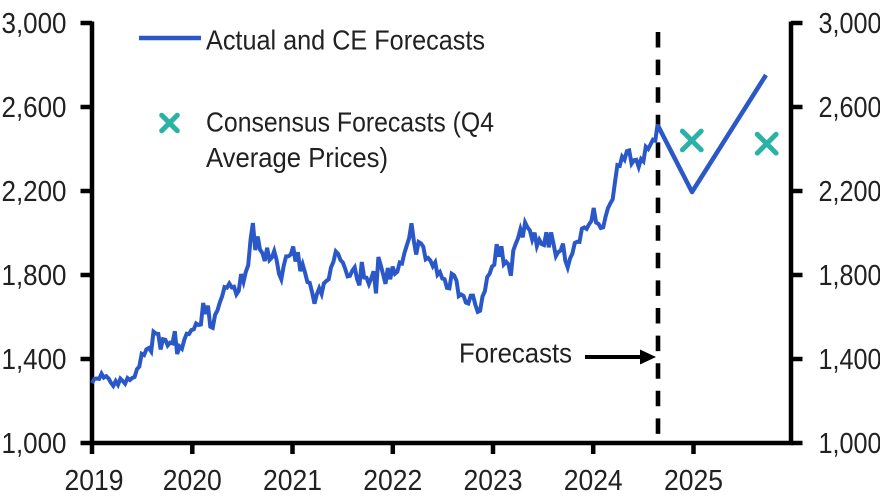 The height and width of the screenshot is (500, 880). What do you see at coordinates (297, 157) in the screenshot?
I see `svg-text: Average Prices)` at bounding box center [297, 157].